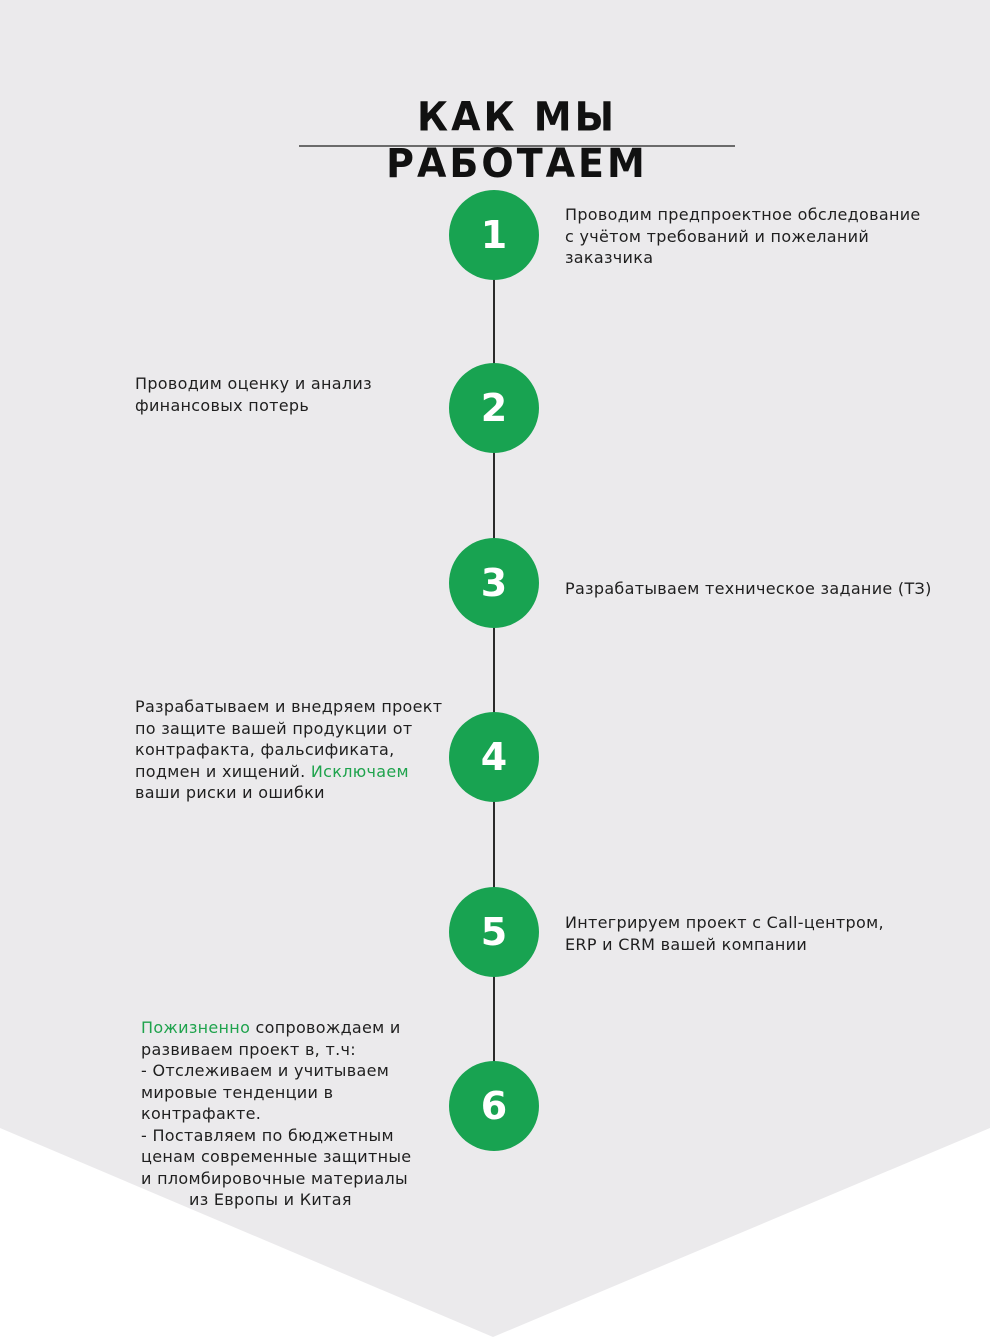 This screenshot has width=990, height=1337. What do you see at coordinates (267, 1135) in the screenshot?
I see `step-6-line: - Поставляем по бюджетным` at bounding box center [267, 1135].